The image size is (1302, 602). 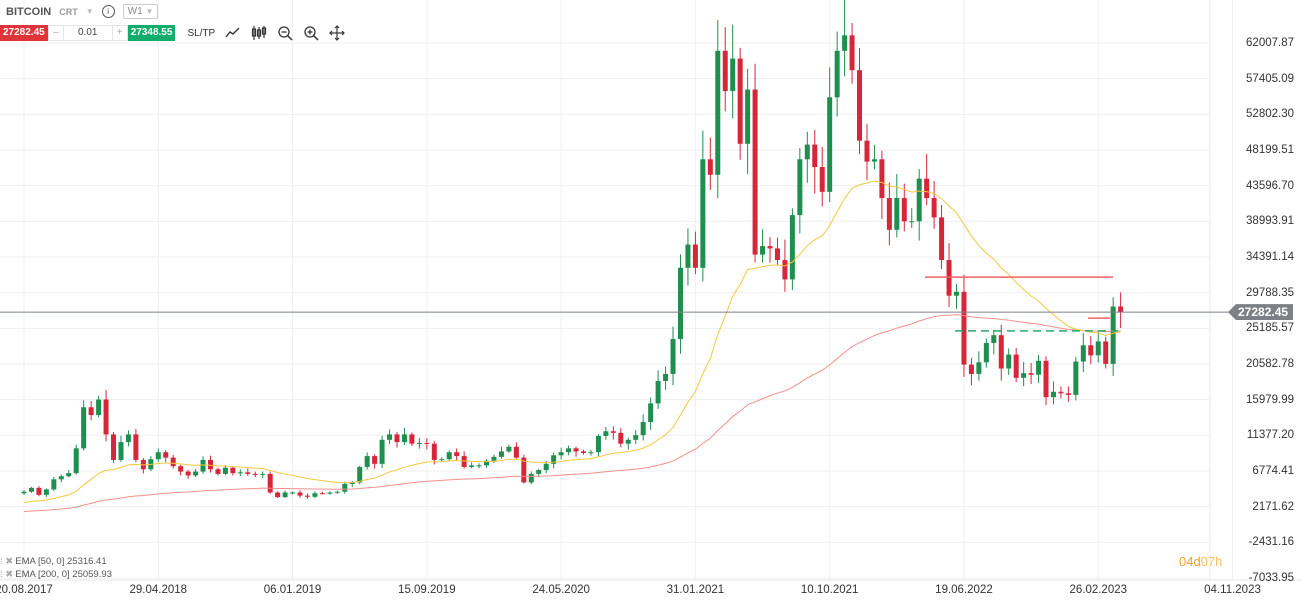 I want to click on y-tick-label: 2171.62, so click(x=1273, y=506).